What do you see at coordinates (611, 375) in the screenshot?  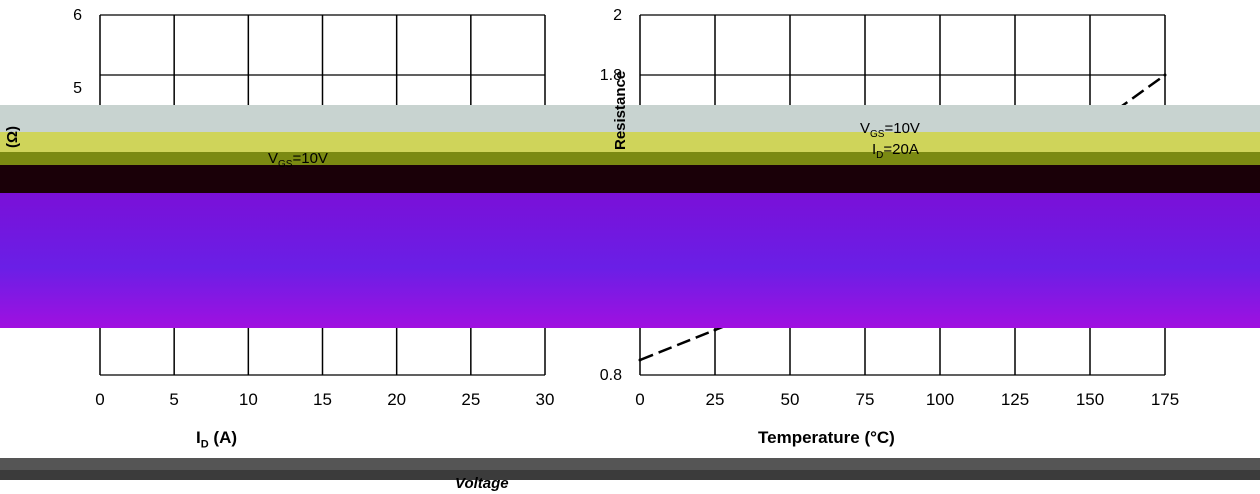 I see `y-tick-label: 0.8` at bounding box center [611, 375].